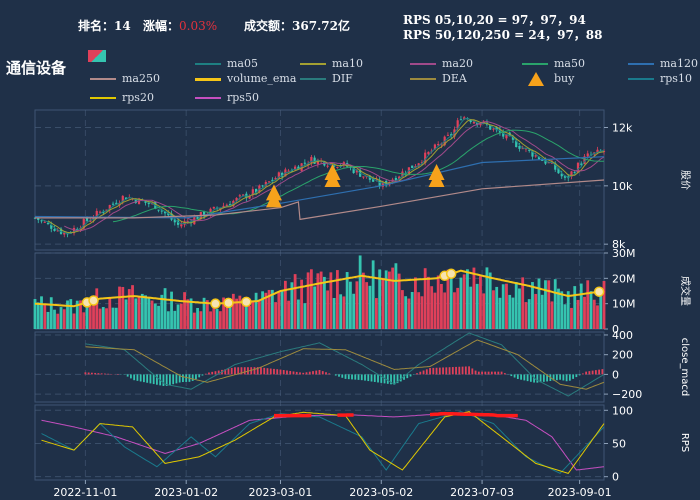 The width and height of the screenshot is (700, 500). Describe the element at coordinates (313, 79) in the screenshot. I see `legend-swatch` at that location.